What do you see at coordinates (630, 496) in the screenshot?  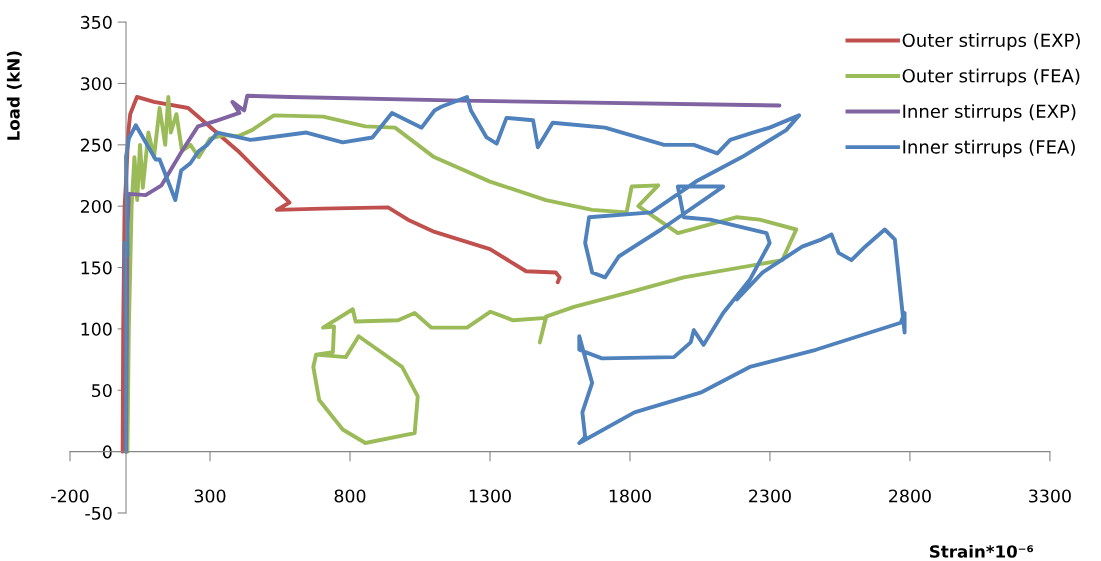 I see `x-tick-label: 1800` at bounding box center [630, 496].